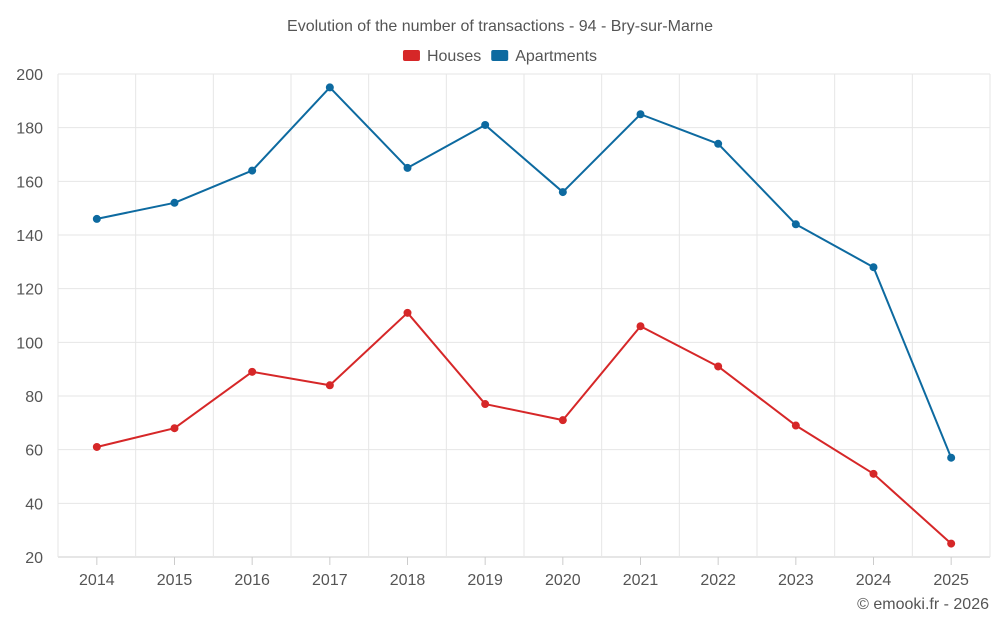 This screenshot has height=625, width=1000. Describe the element at coordinates (97, 580) in the screenshot. I see `x-tick-label: 2014` at that location.